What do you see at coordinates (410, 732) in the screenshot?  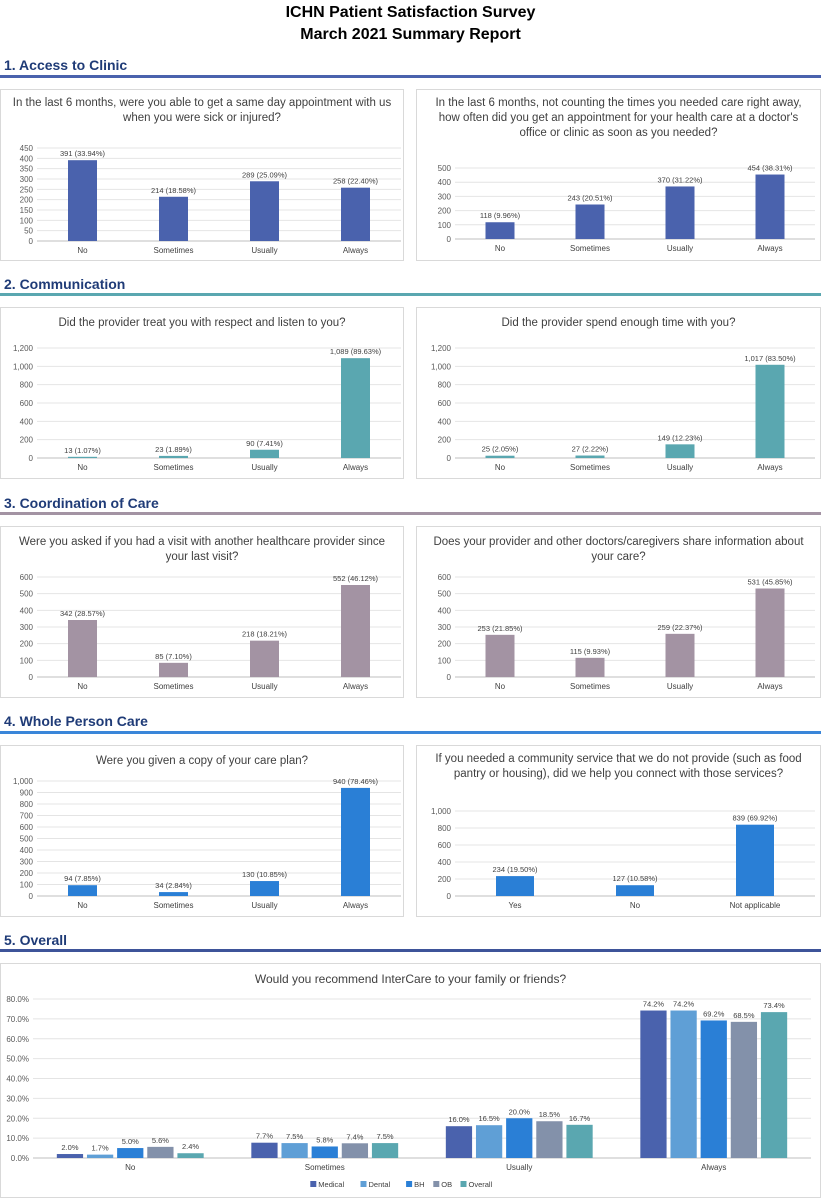 I see `section-rule-whole-person` at bounding box center [410, 732].